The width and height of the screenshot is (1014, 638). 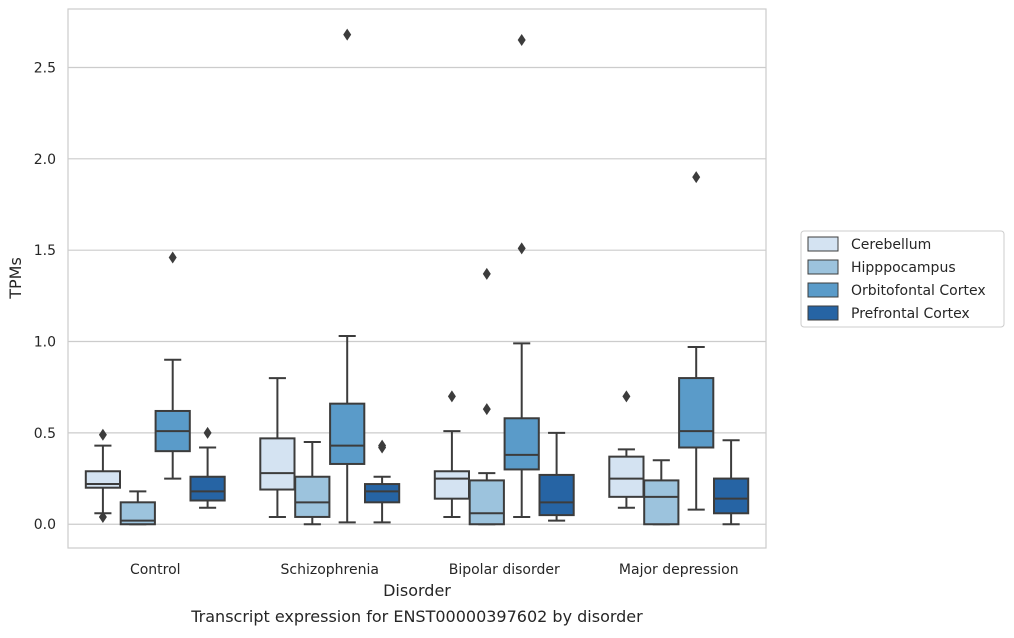 I want to click on y-tick-label: 0.5, so click(x=45, y=434).